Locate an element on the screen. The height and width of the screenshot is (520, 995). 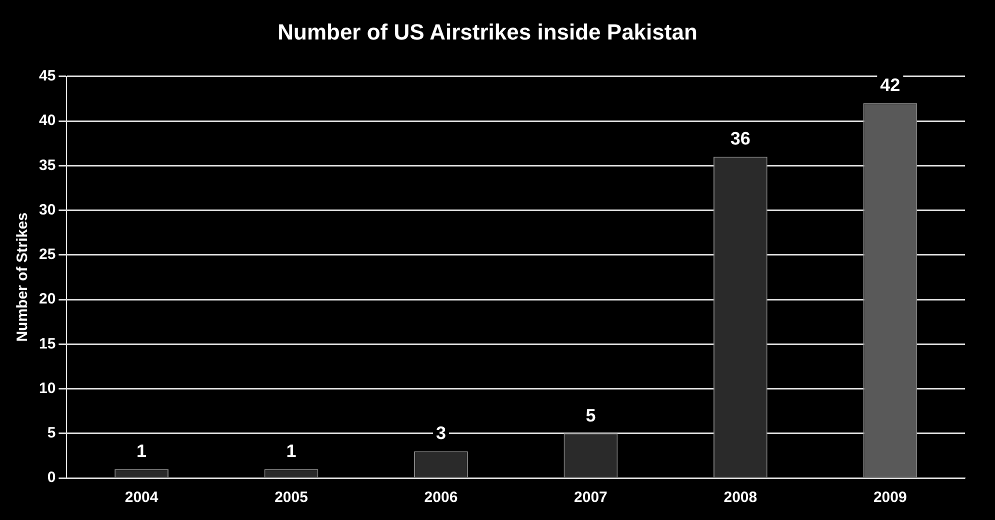
data-label: 3 is located at coordinates (441, 433).